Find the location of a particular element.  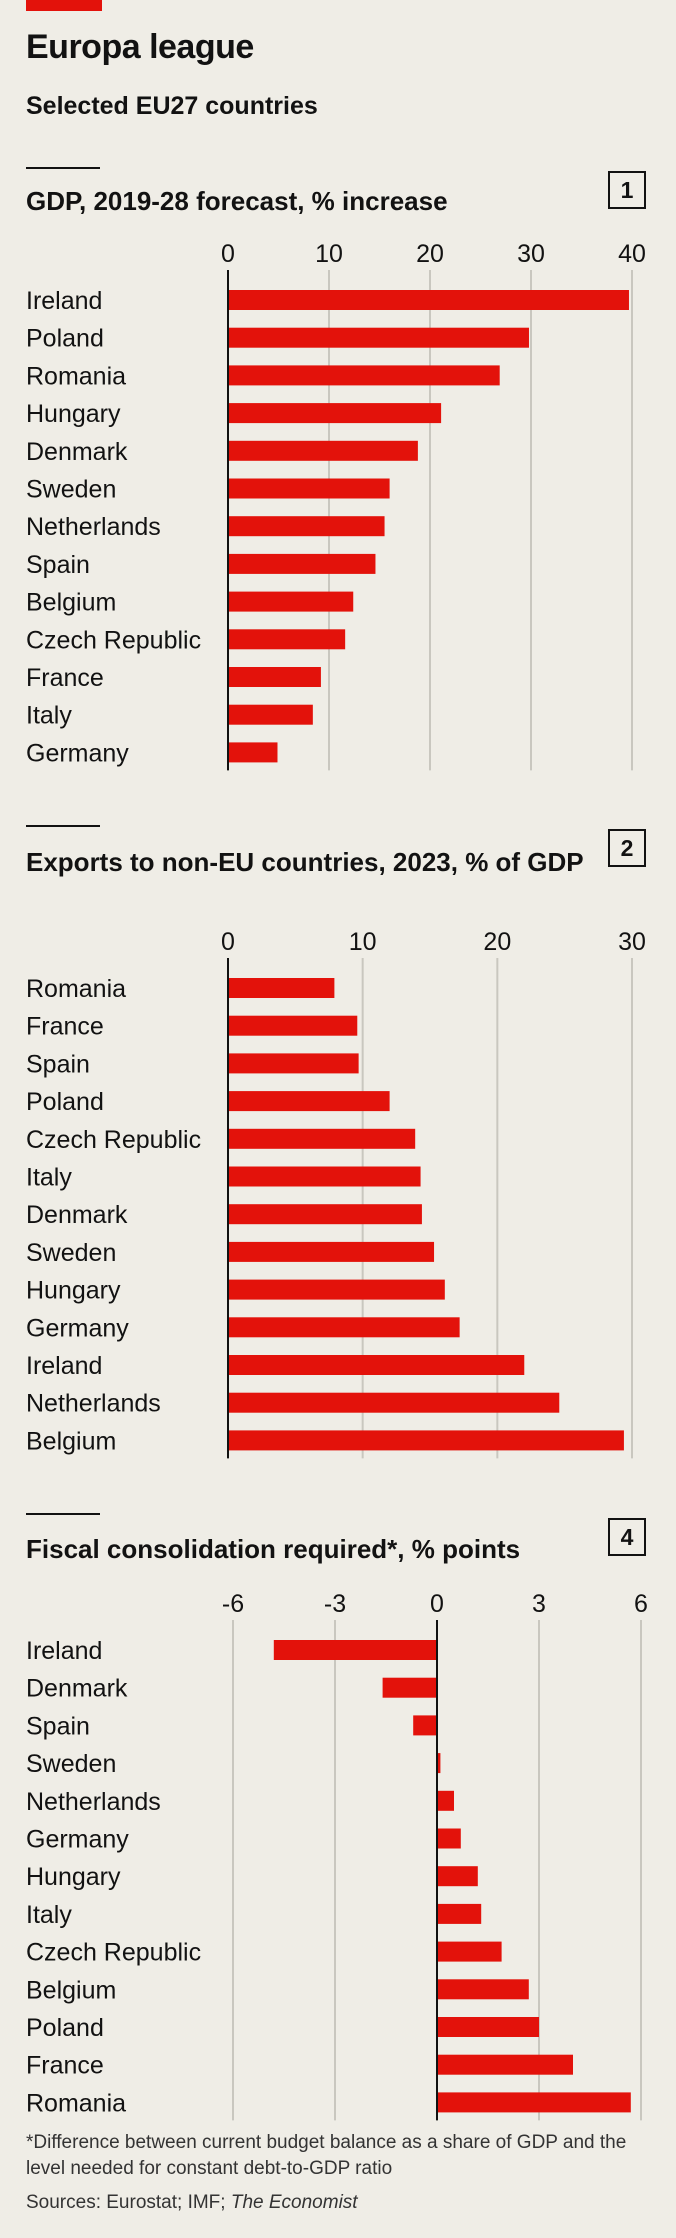

tick-label: 3 is located at coordinates (539, 1604).